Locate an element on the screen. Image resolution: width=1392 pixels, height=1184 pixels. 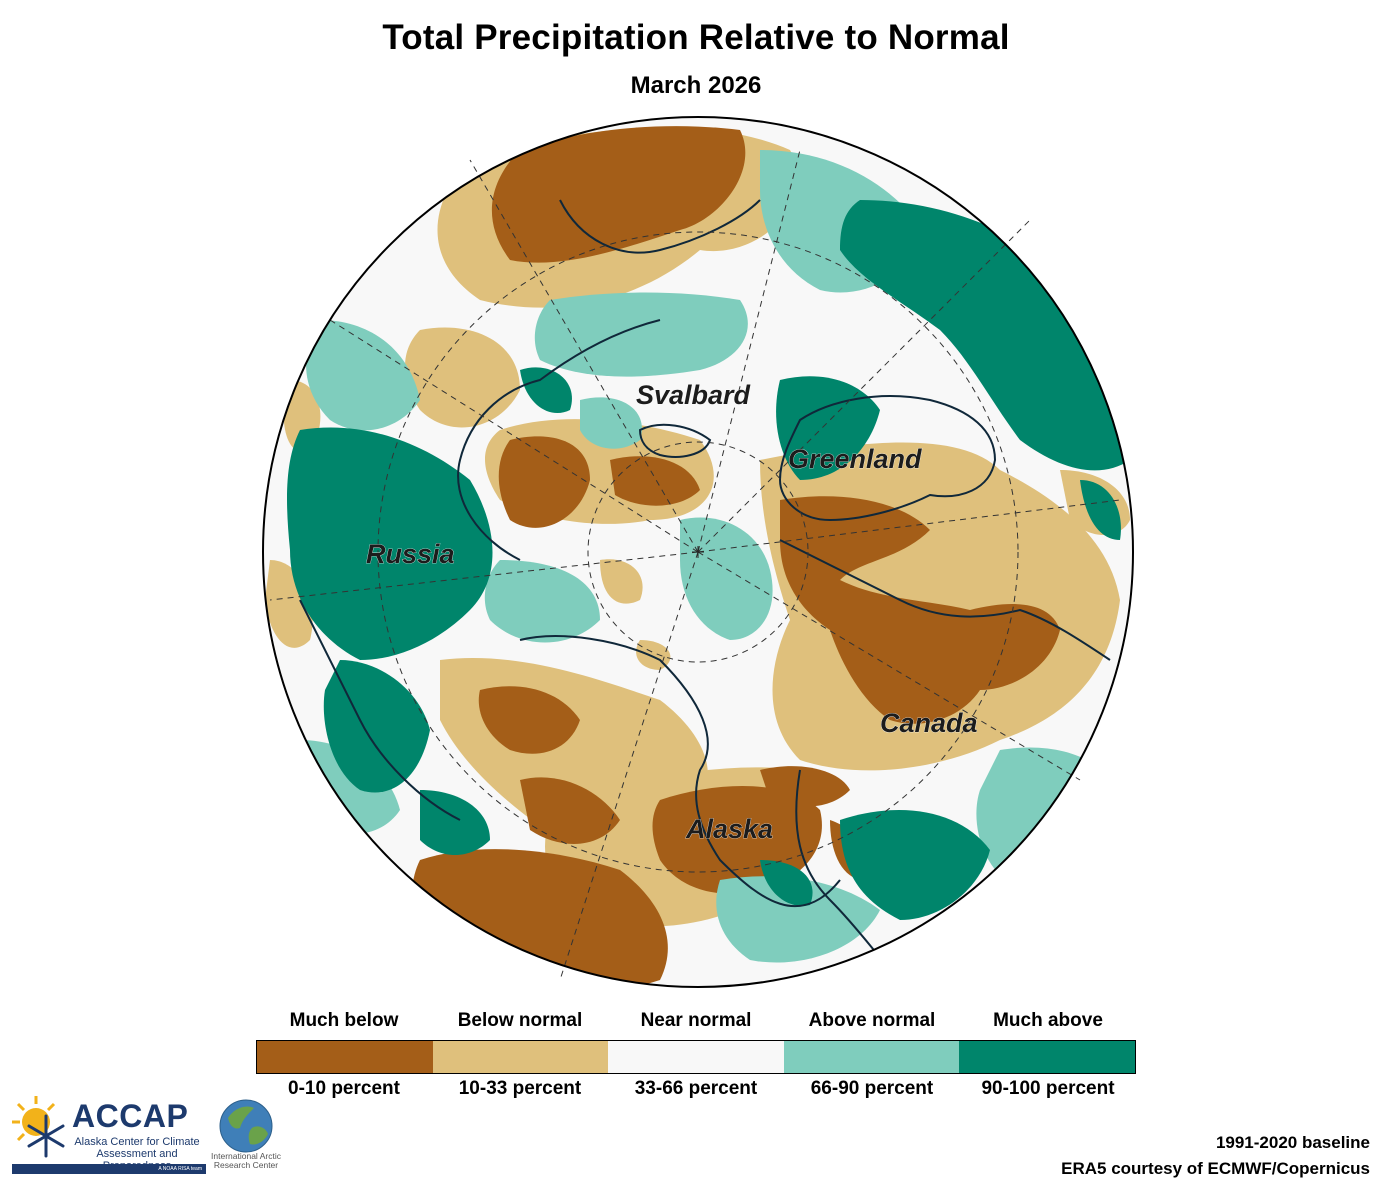
region-label-alaska: Alaska is located at coordinates (729, 829).